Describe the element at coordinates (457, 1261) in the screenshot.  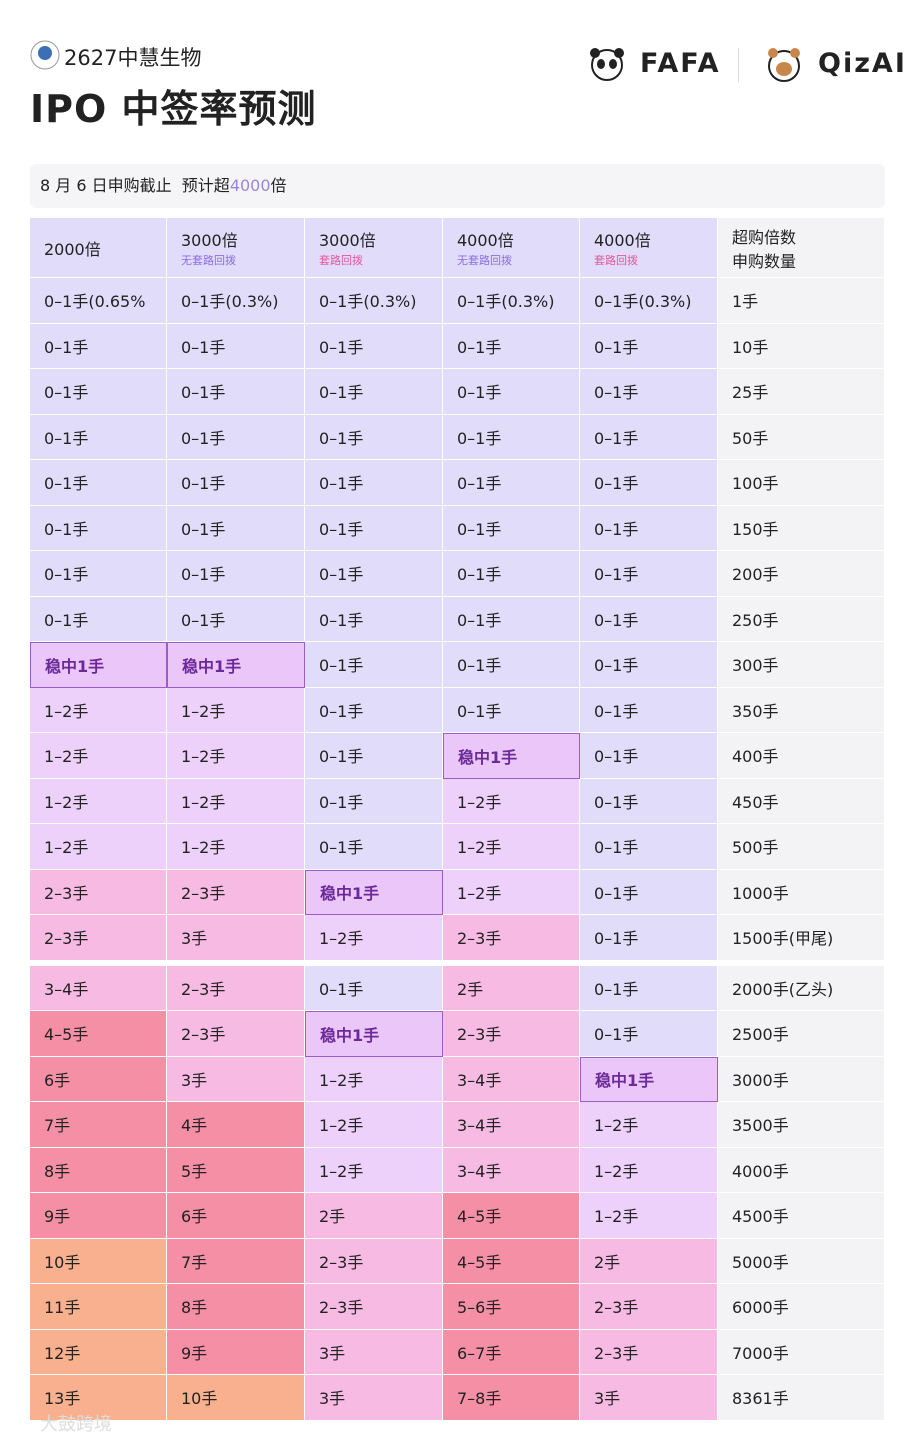
I see `table-row: 10手 7手 2–3手 4–5手 2手 5000手` at that location.